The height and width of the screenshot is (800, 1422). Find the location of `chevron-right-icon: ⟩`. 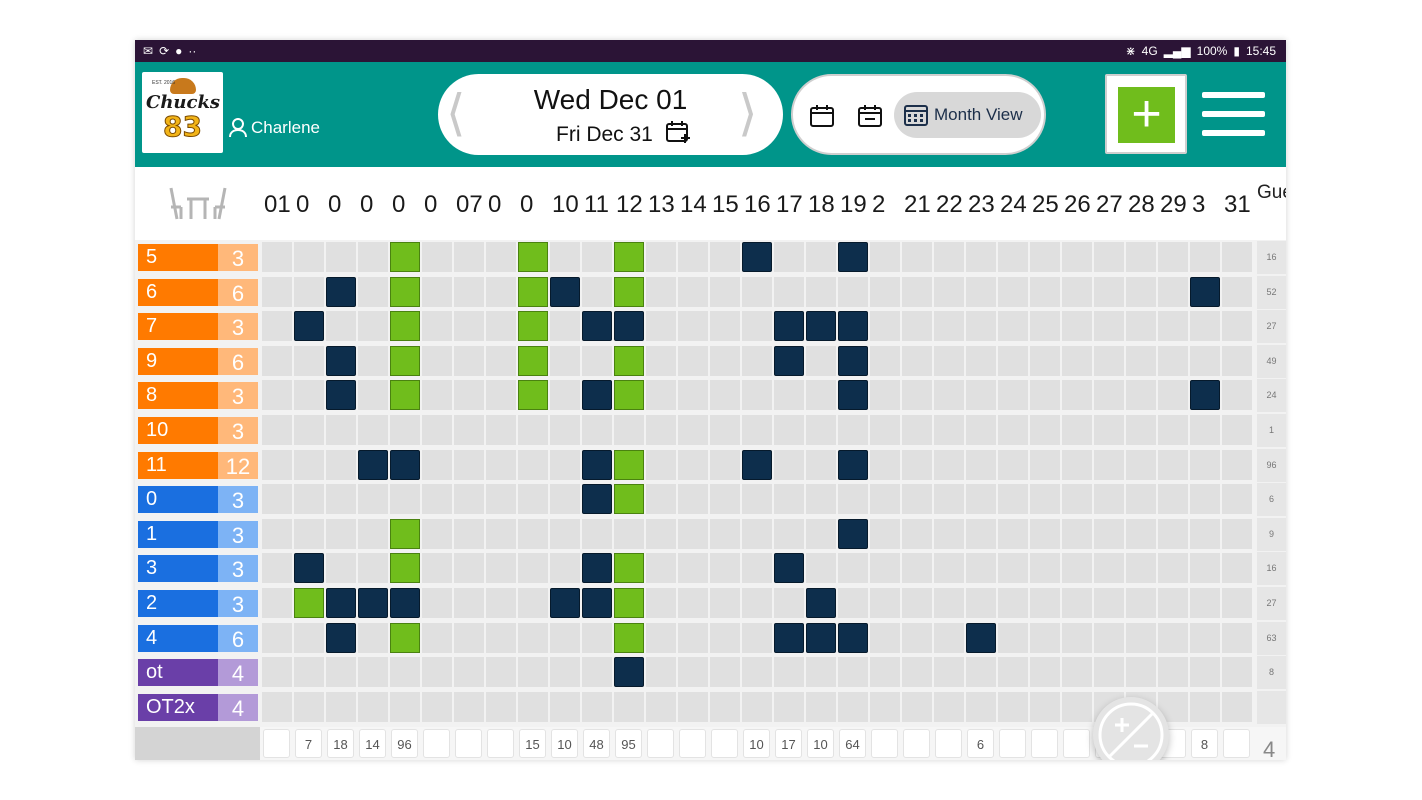

chevron-right-icon: ⟩ is located at coordinates (748, 113).